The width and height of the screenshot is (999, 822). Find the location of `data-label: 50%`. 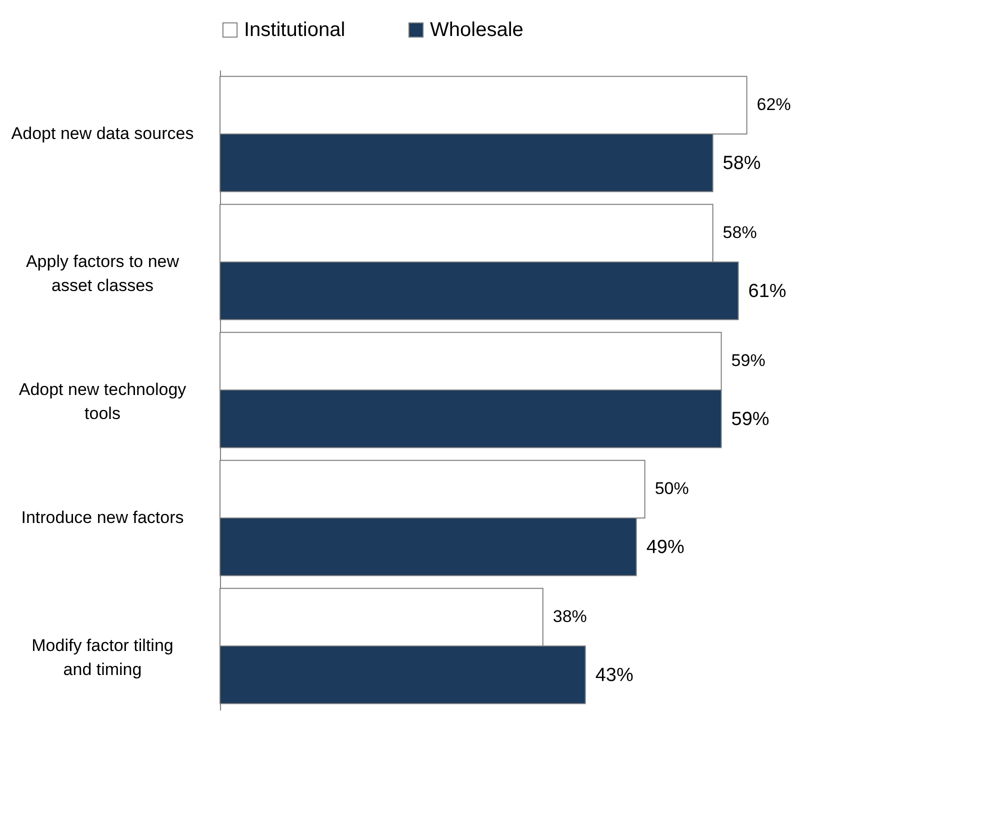

data-label: 50% is located at coordinates (671, 488).